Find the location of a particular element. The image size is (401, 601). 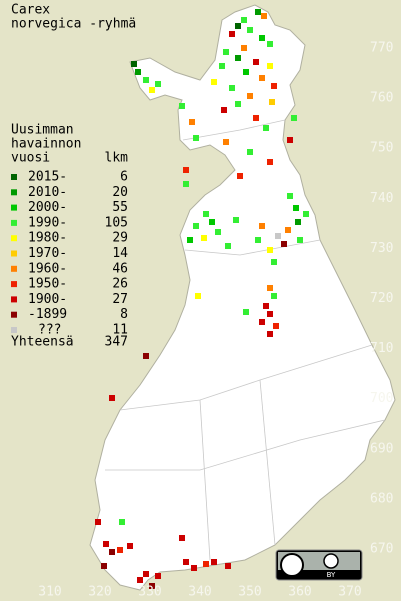

legend-label: 1990- is located at coordinates (47, 222).